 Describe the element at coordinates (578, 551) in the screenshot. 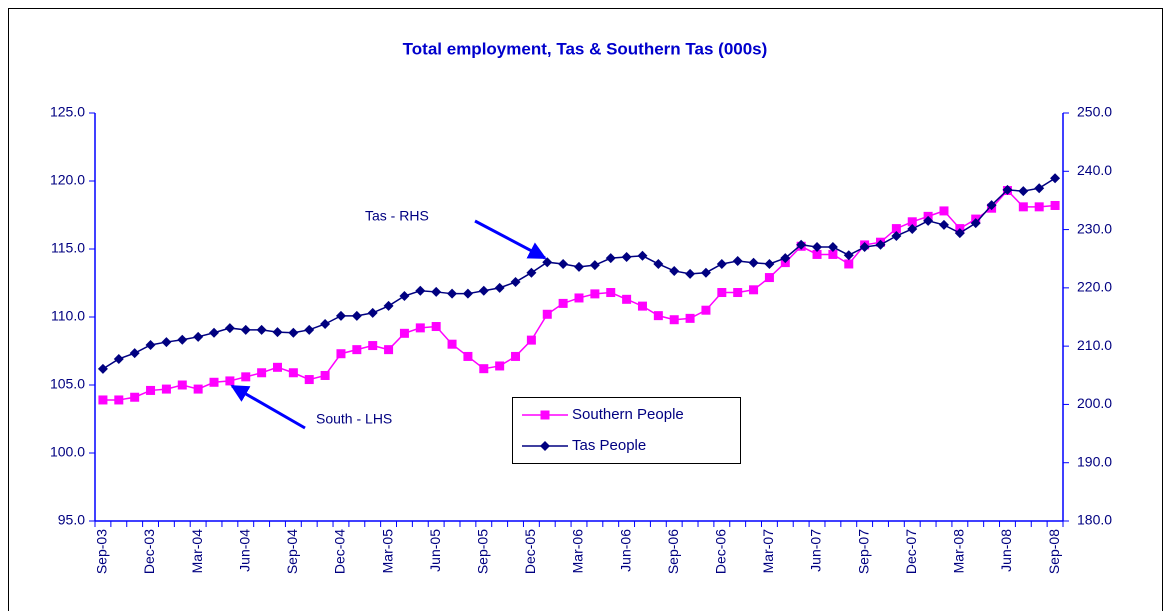

I see `x-tick-label: Mar-06` at that location.